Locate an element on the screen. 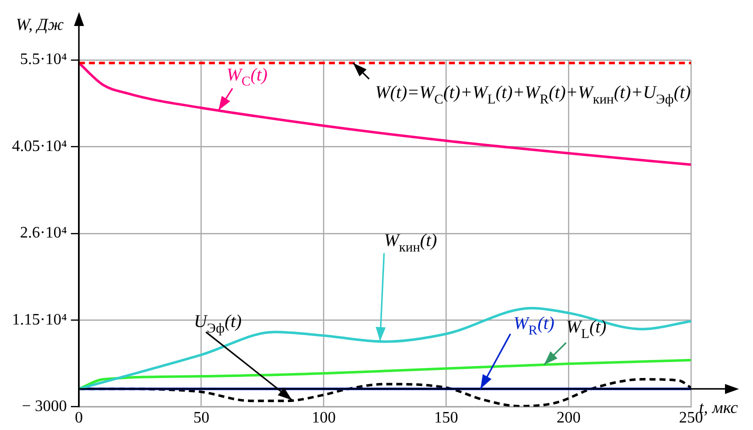  x-tick-label: 200 is located at coordinates (568, 418).